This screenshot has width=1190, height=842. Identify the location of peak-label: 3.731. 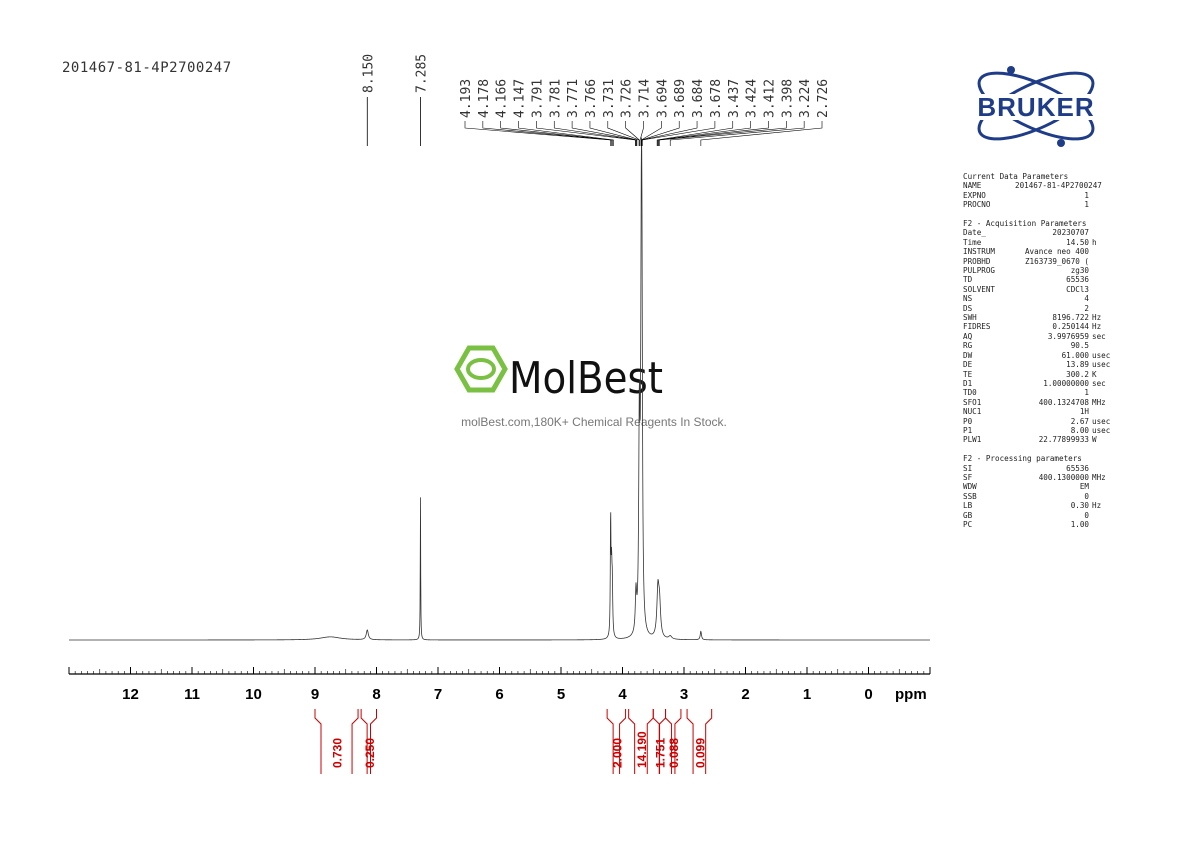
(609, 98).